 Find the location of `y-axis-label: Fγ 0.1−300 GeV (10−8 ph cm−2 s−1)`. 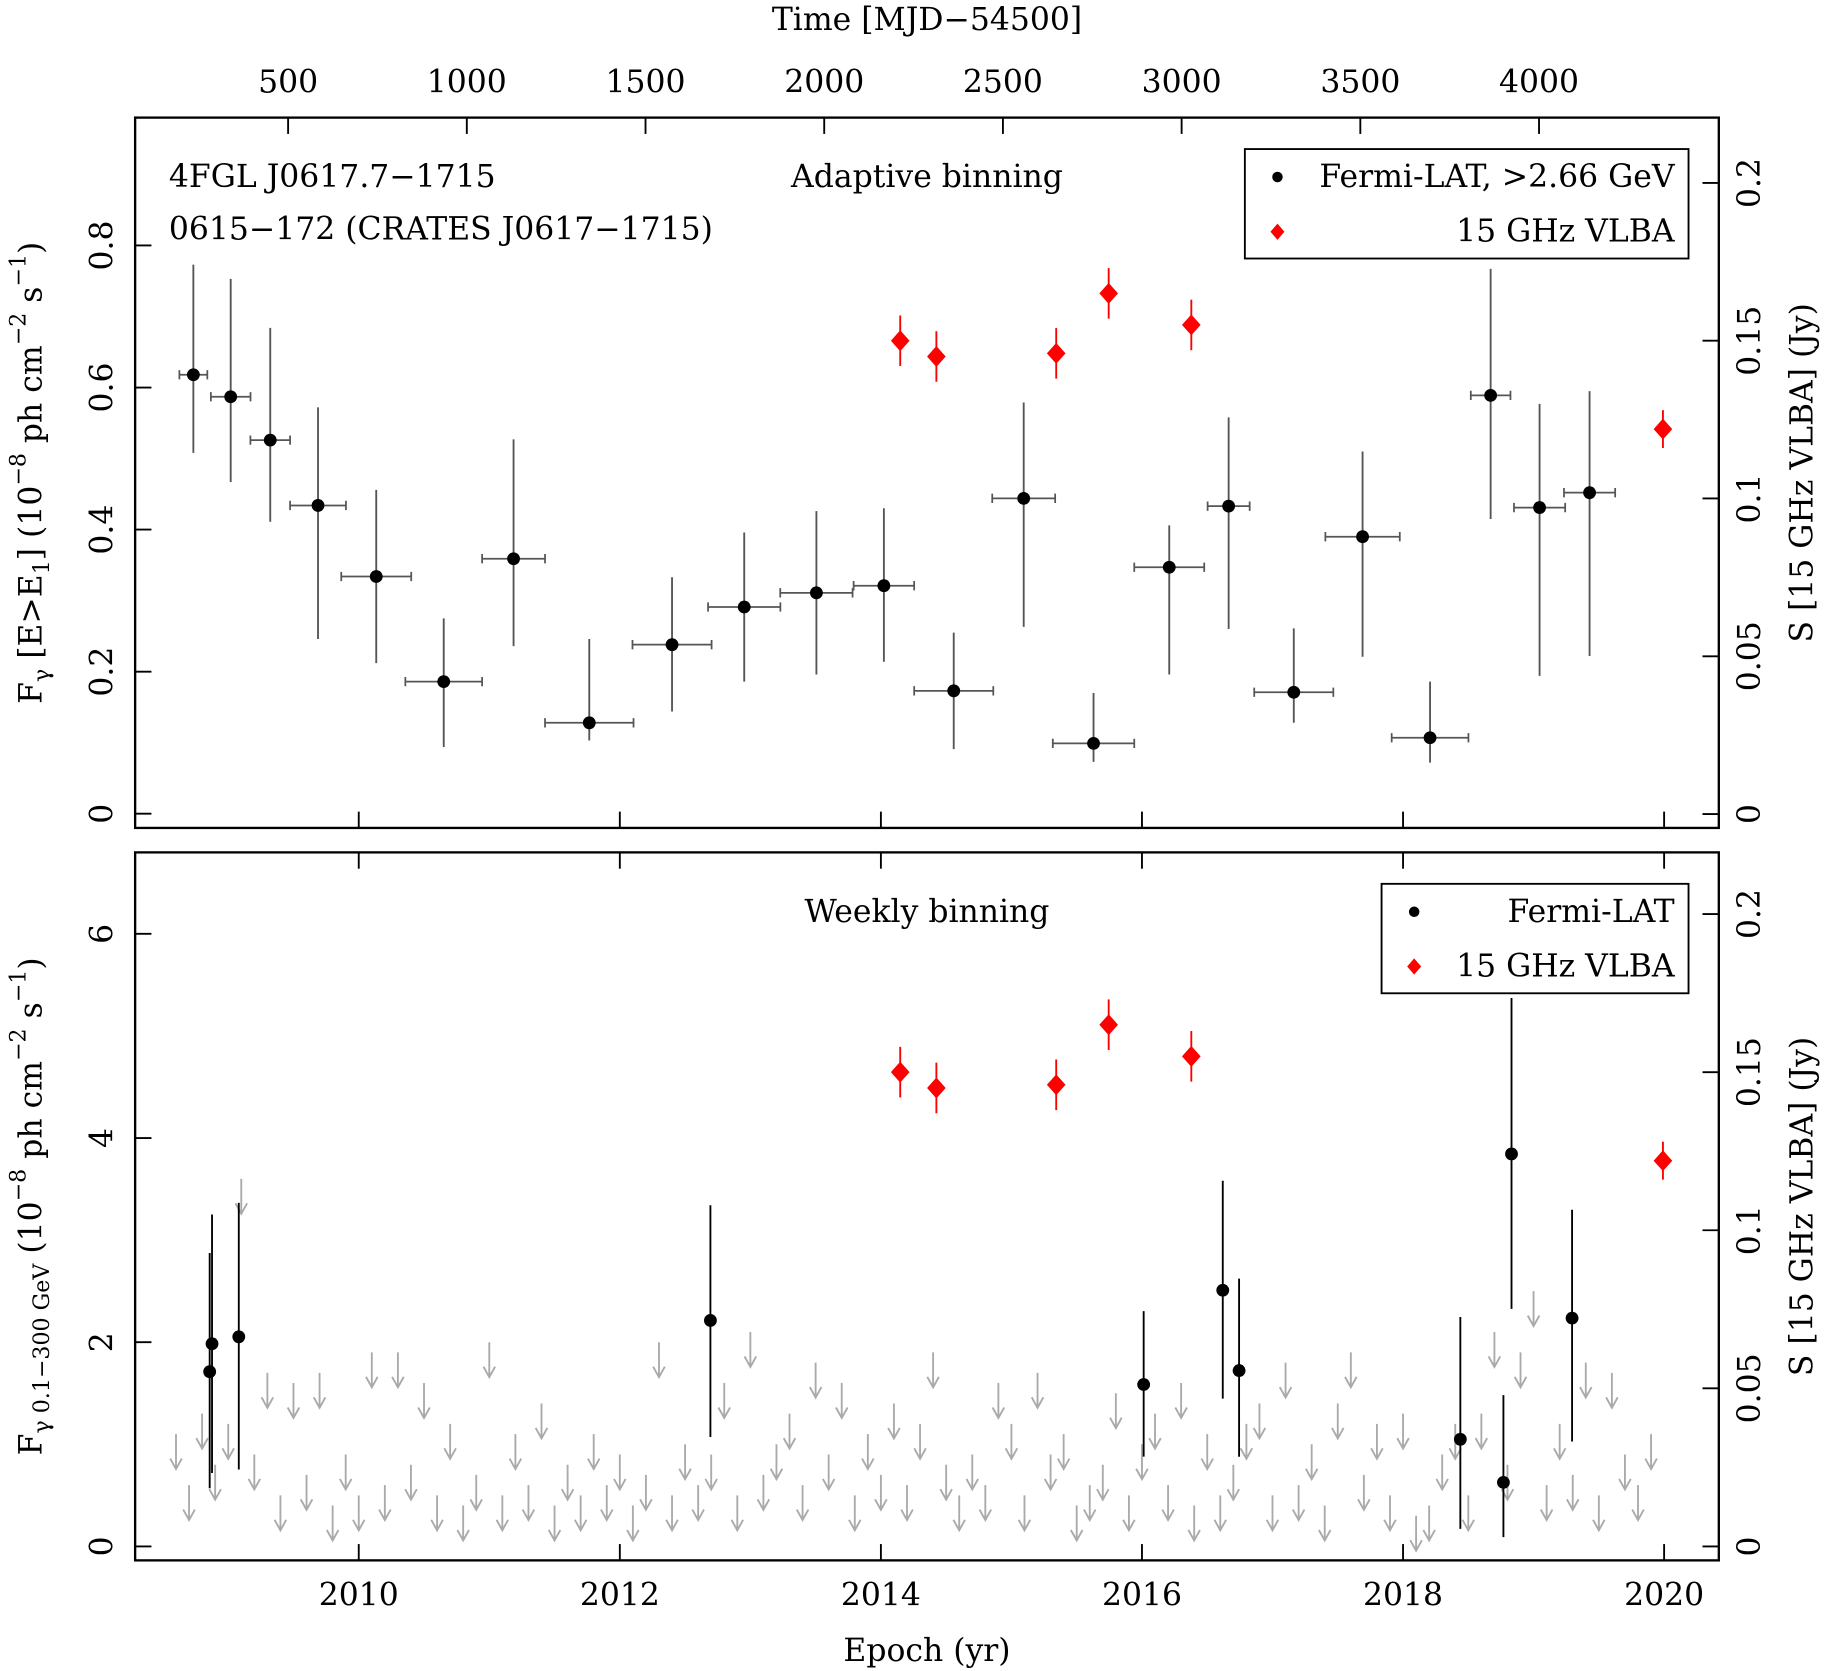

y-axis-label: Fγ 0.1−300 GeV (10−8 ph cm−2 s−1) is located at coordinates (30, 1206).